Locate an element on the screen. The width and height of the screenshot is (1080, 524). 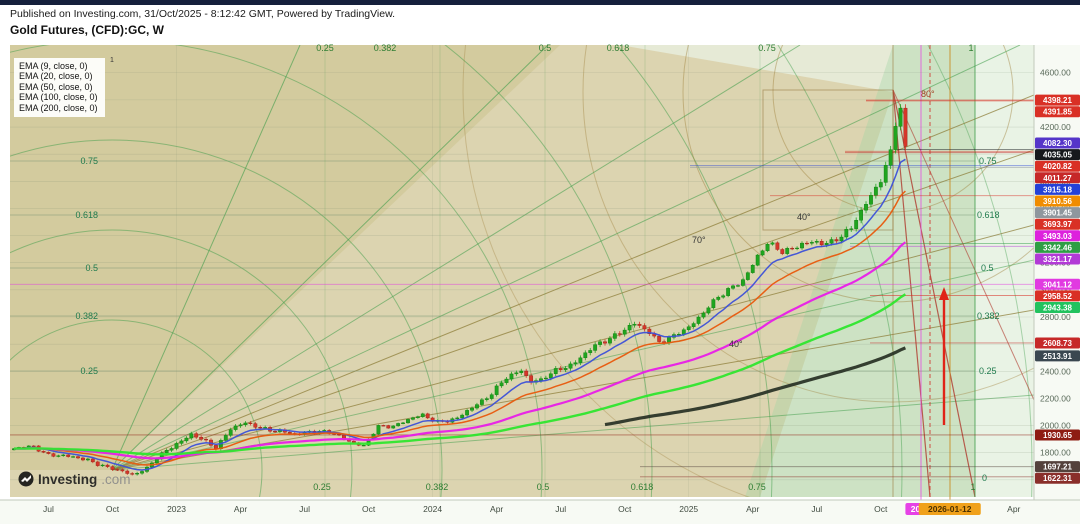
watermark-brand: Investing is located at coordinates (68, 479).